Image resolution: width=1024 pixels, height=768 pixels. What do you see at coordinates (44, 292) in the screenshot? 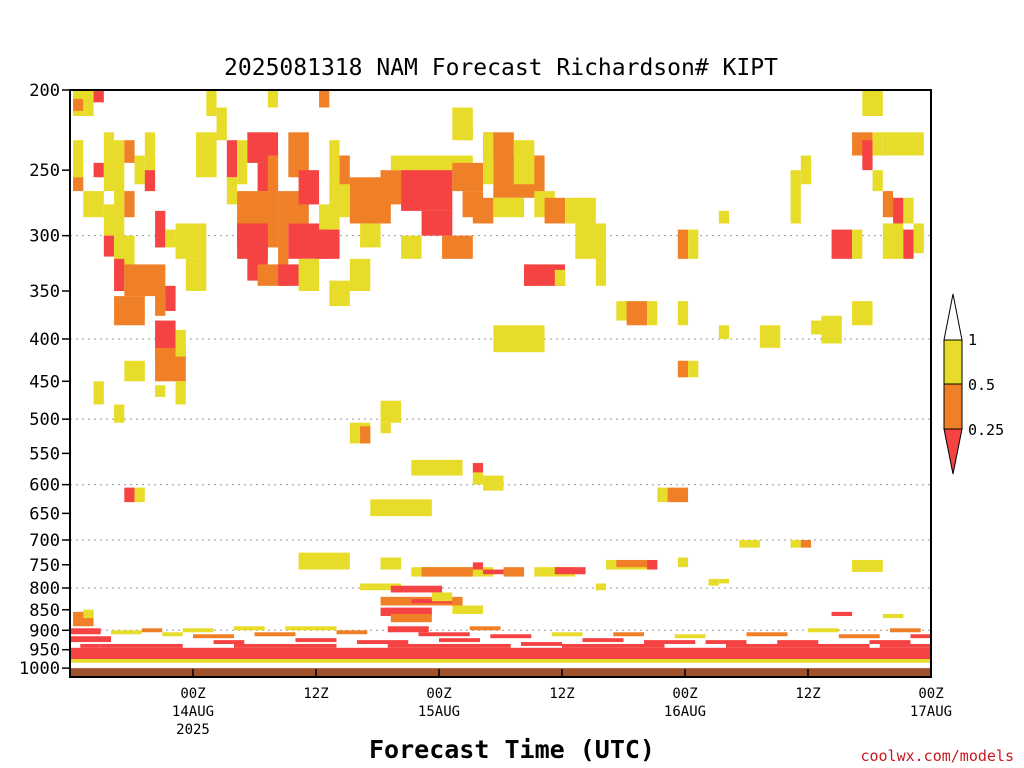
I see `y-tick-label: 350` at bounding box center [44, 292].